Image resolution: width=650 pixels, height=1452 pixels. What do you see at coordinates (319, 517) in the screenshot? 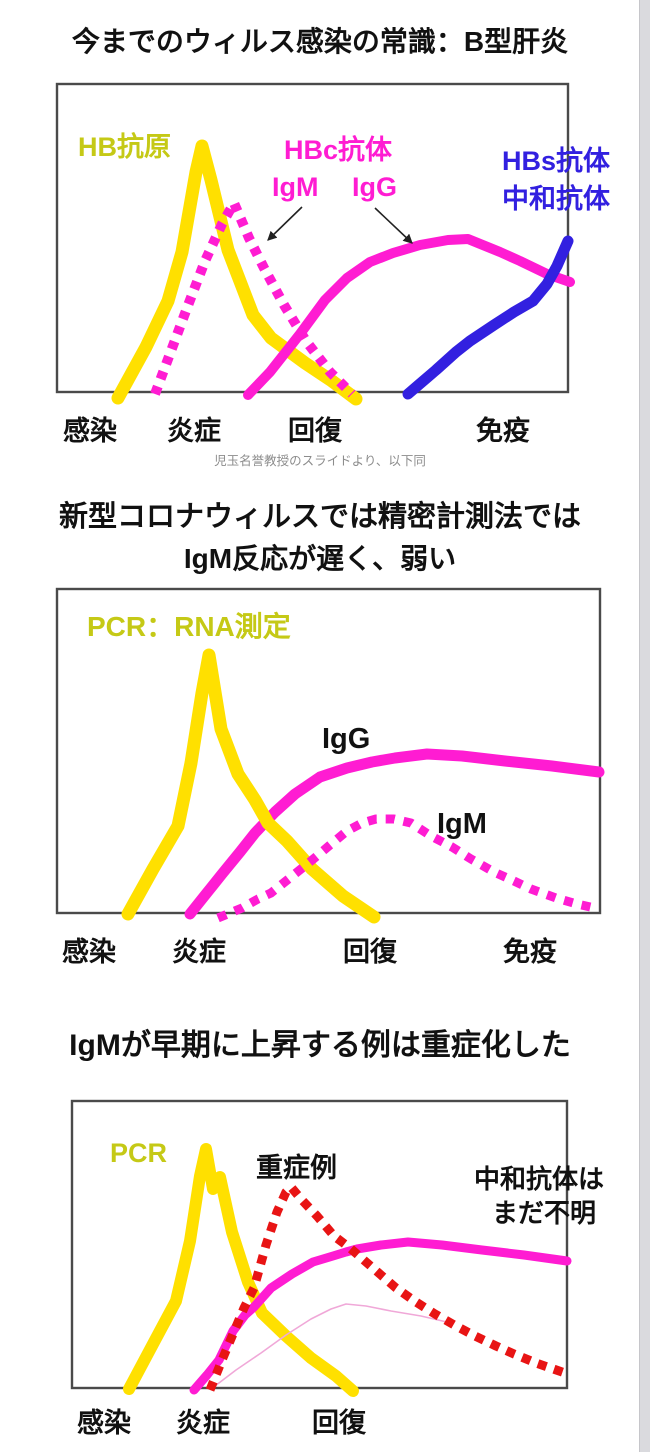
I see `chart2-title-line1: 新型コロナウィルスでは精密計測法では` at bounding box center [319, 517].